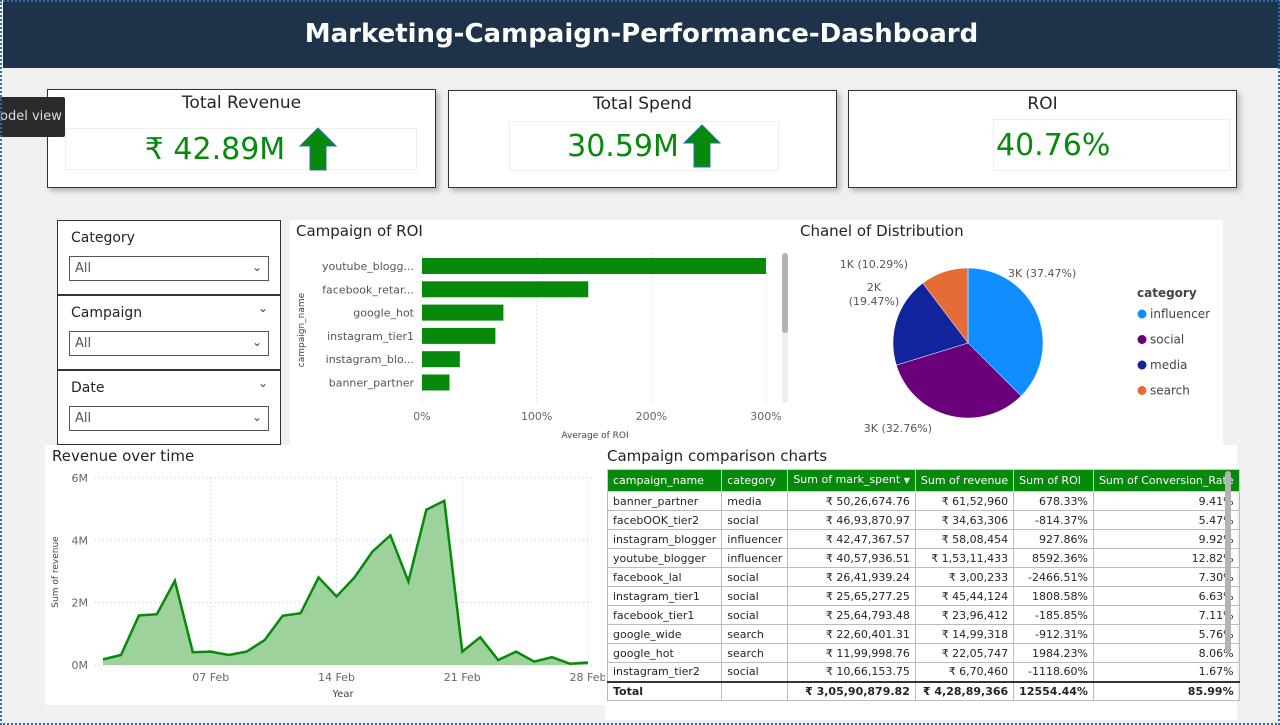  What do you see at coordinates (587, 677) in the screenshot?
I see `x-tick-label: 28 Feb` at bounding box center [587, 677].